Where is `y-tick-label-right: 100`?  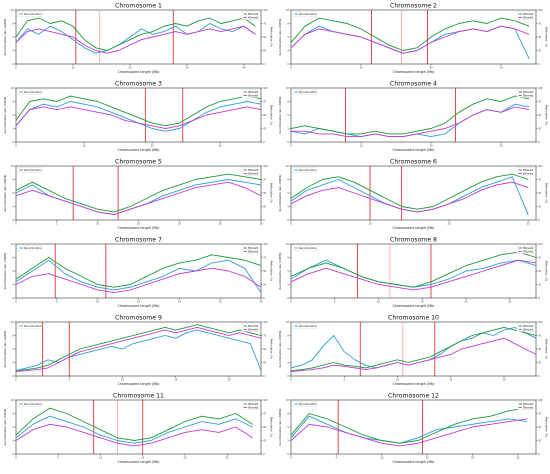 y-tick-label-right: 100 is located at coordinates (540, 166).